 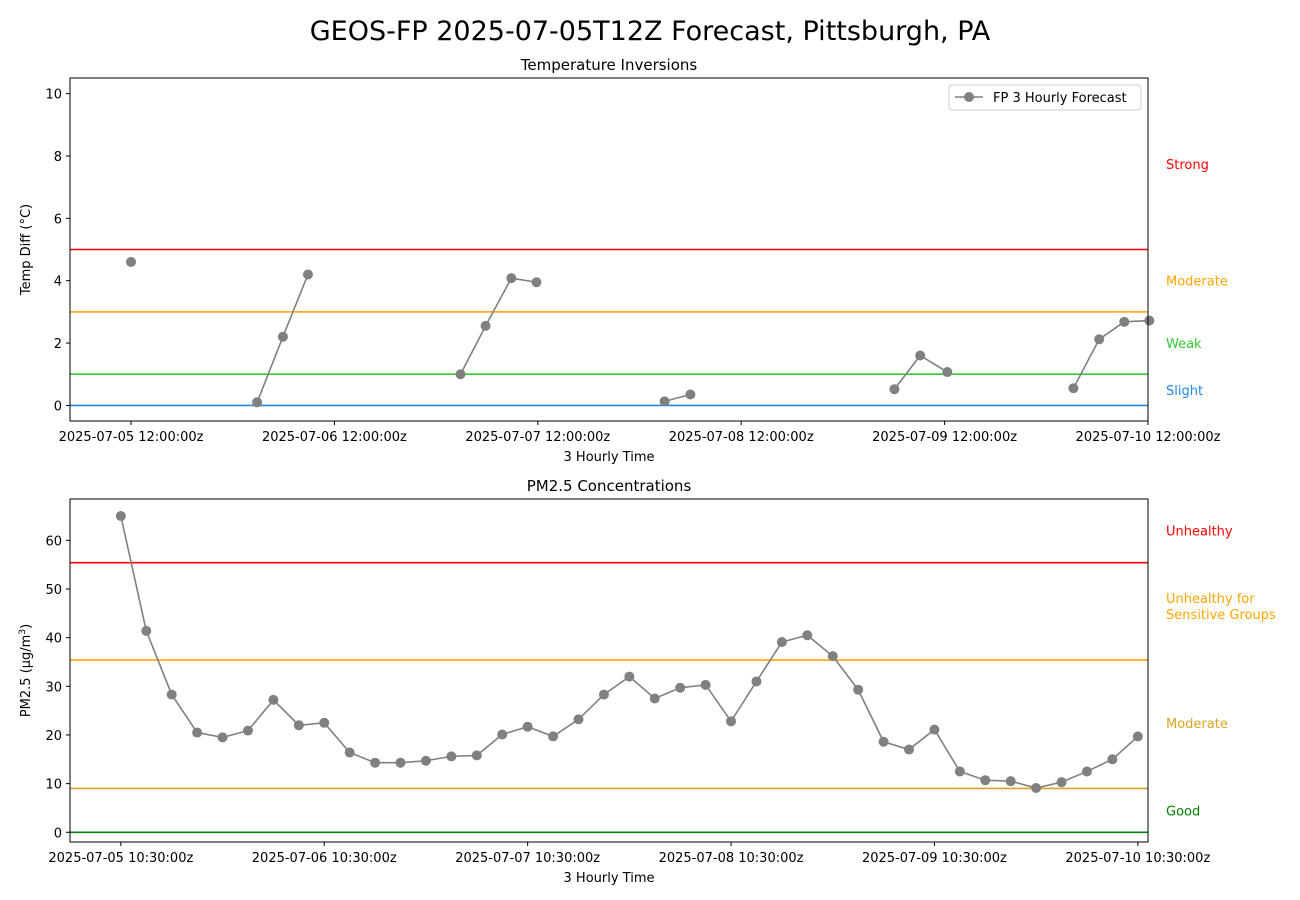 What do you see at coordinates (609, 65) in the screenshot?
I see `chart-title: Temperature Inversions` at bounding box center [609, 65].